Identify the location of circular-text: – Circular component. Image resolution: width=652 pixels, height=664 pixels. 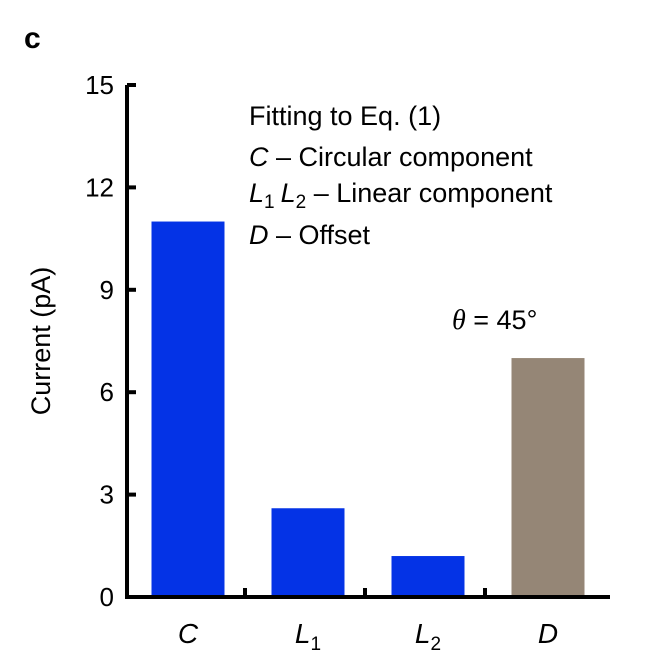
(401, 157).